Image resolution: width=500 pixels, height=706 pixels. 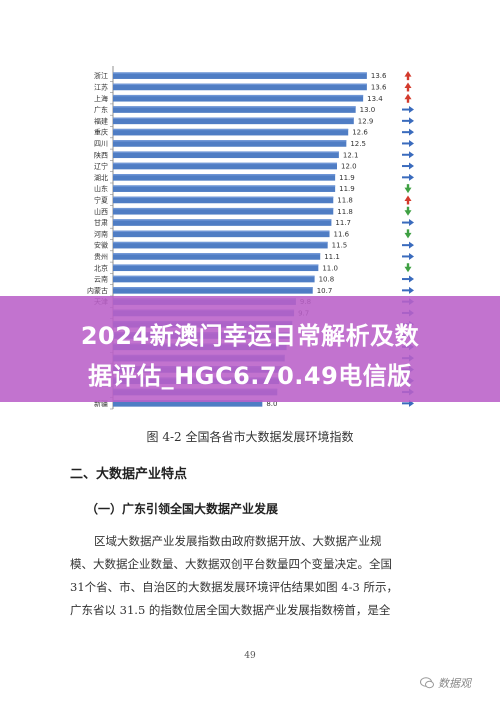 I want to click on value-label: 11.7, so click(x=343, y=223).